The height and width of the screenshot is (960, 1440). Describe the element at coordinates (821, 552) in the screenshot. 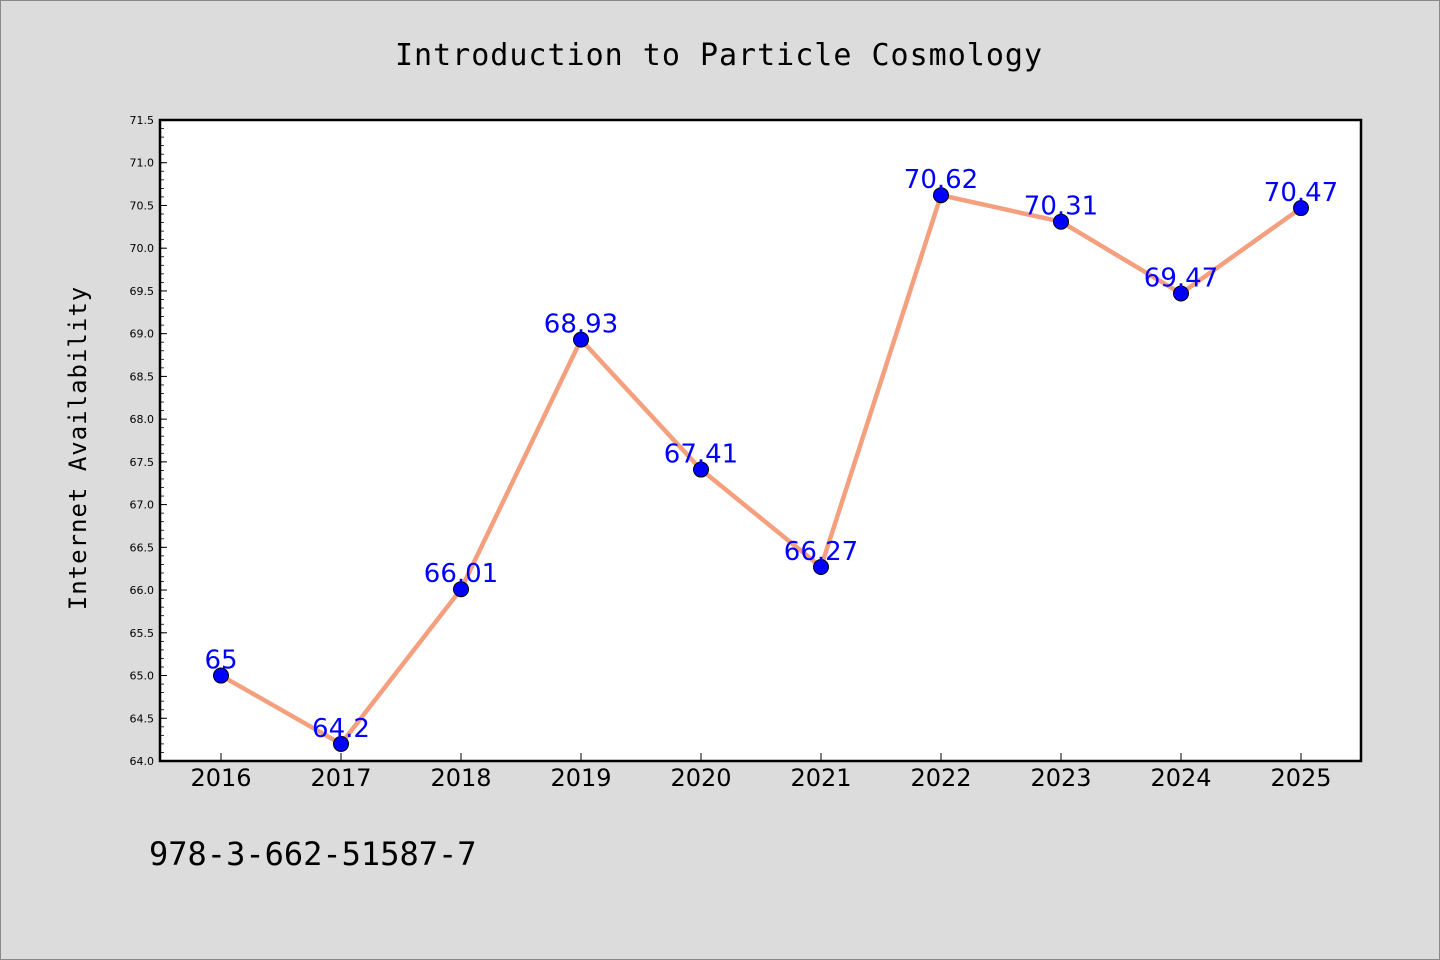

I see `data-label: 66.27` at that location.